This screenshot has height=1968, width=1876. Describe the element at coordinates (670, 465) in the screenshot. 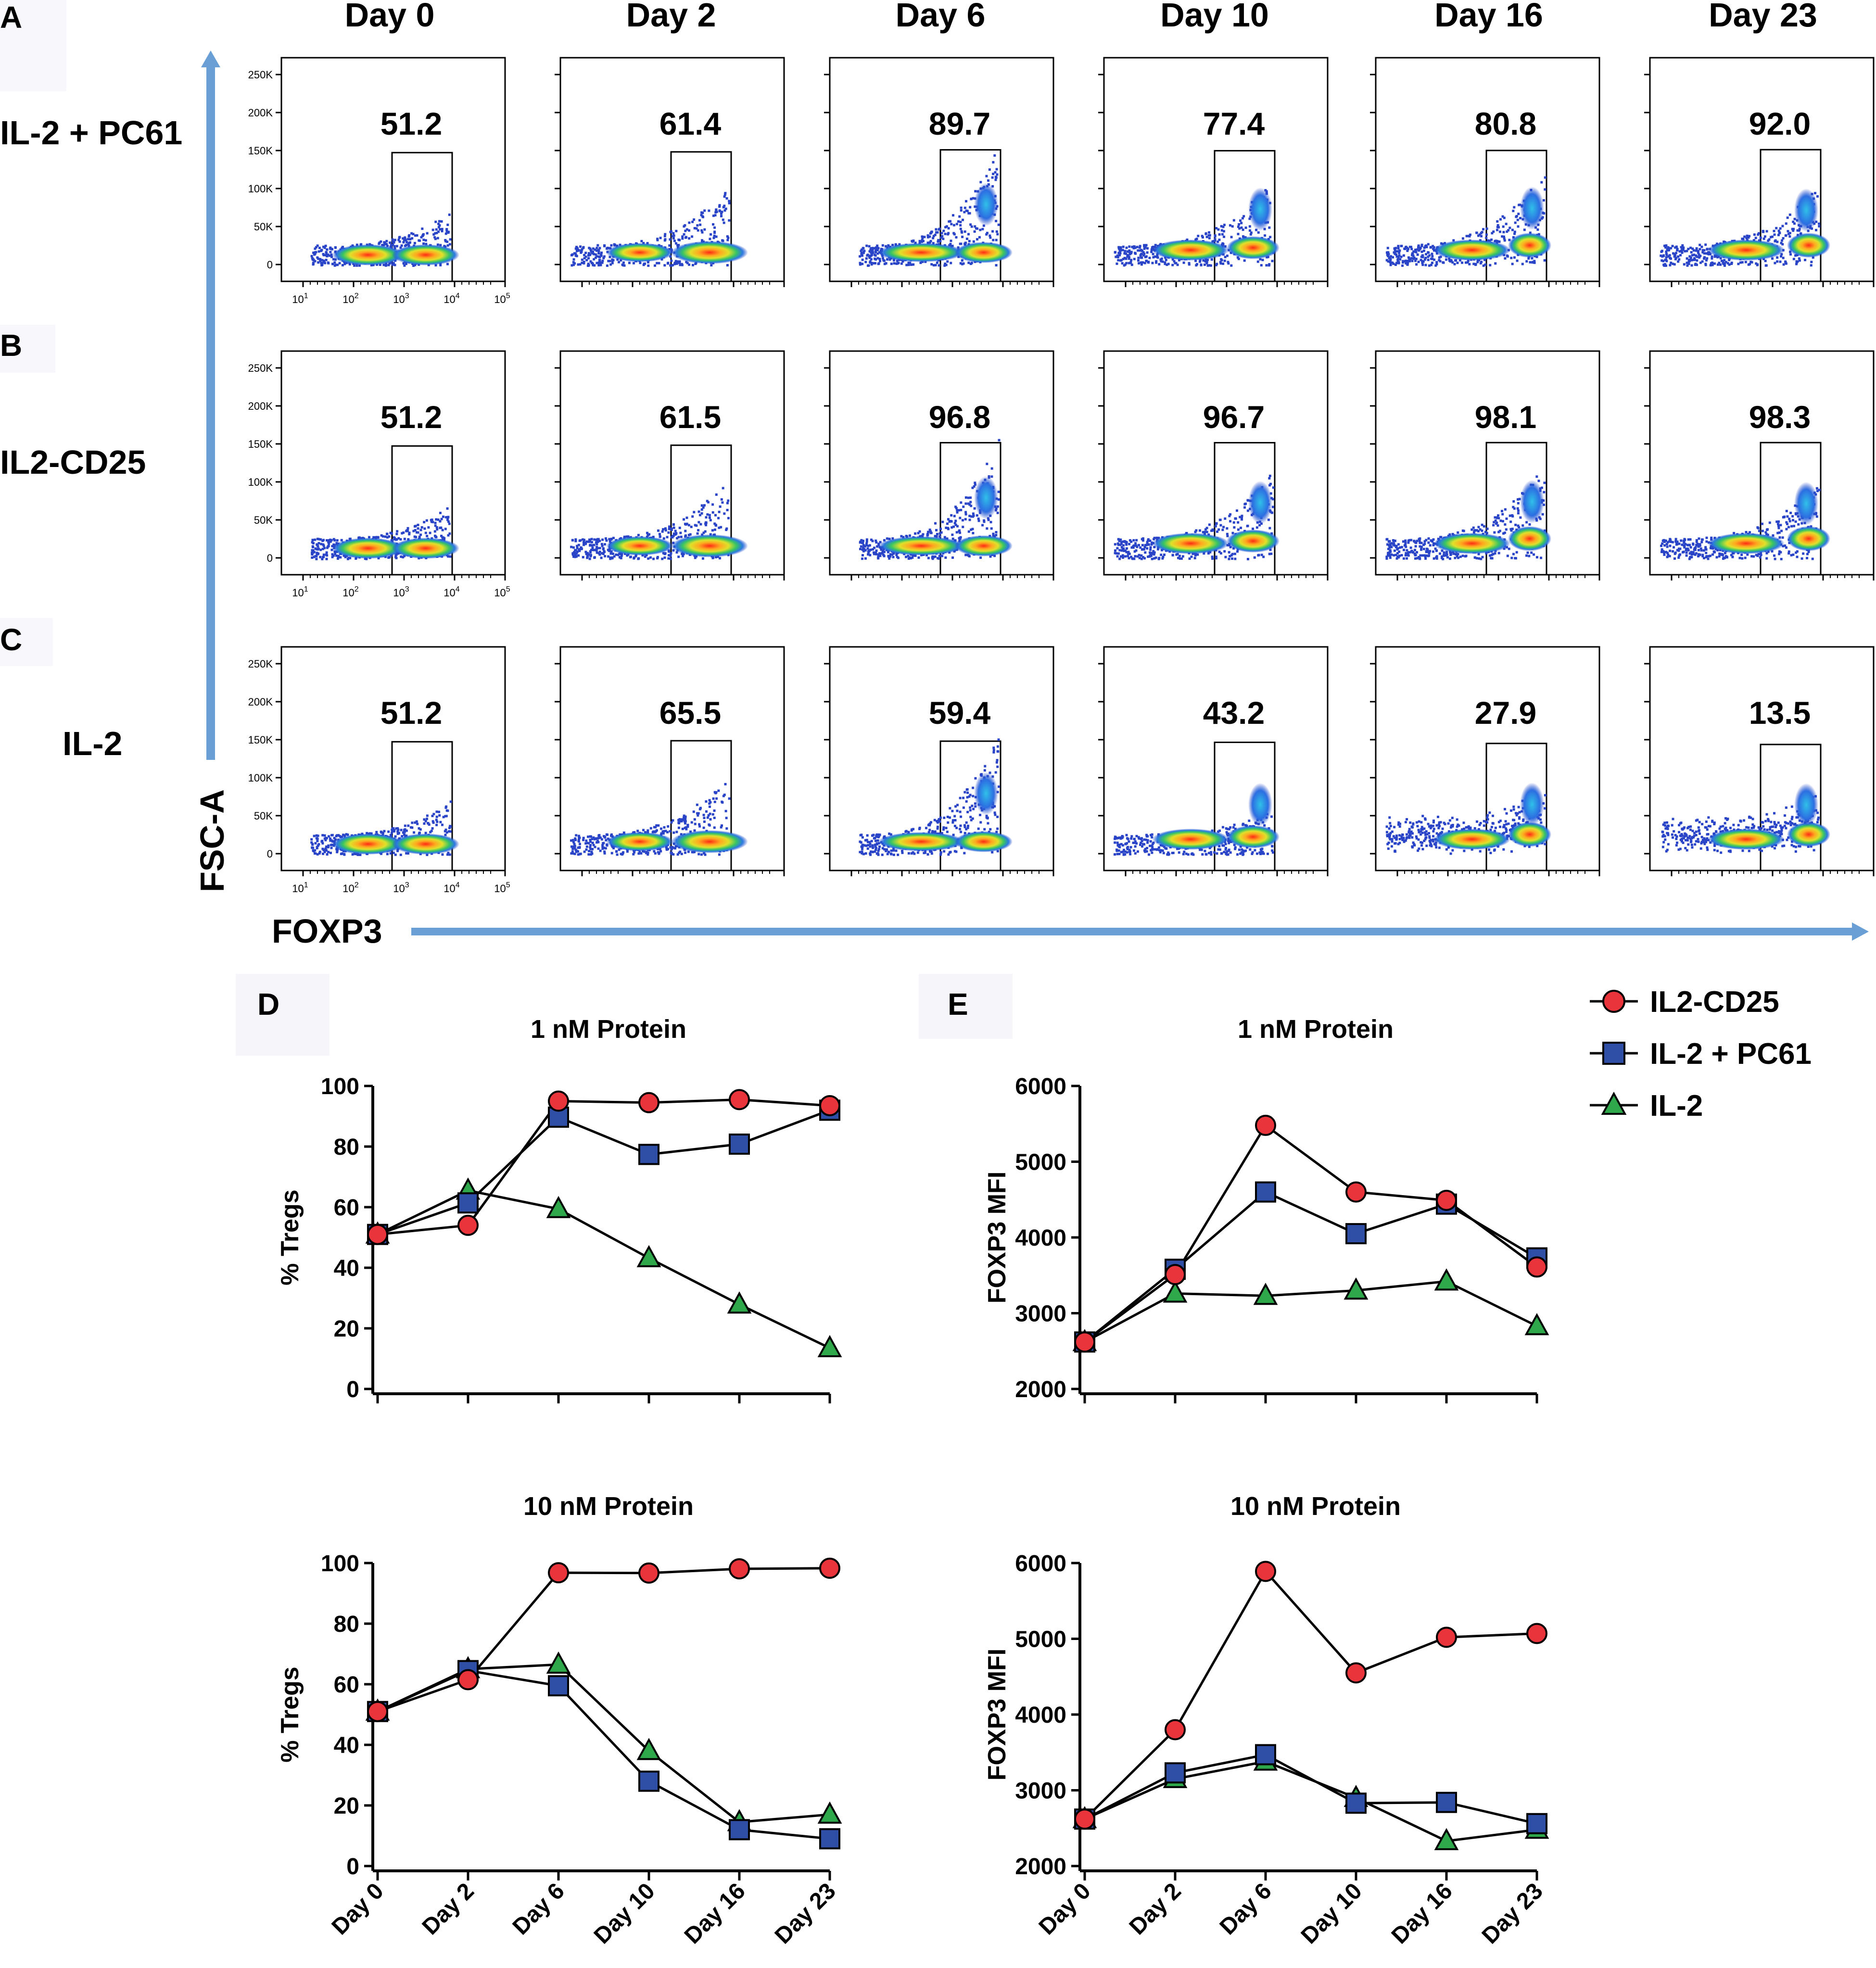

I see `flow-plot-r1-c1: 61.5` at that location.